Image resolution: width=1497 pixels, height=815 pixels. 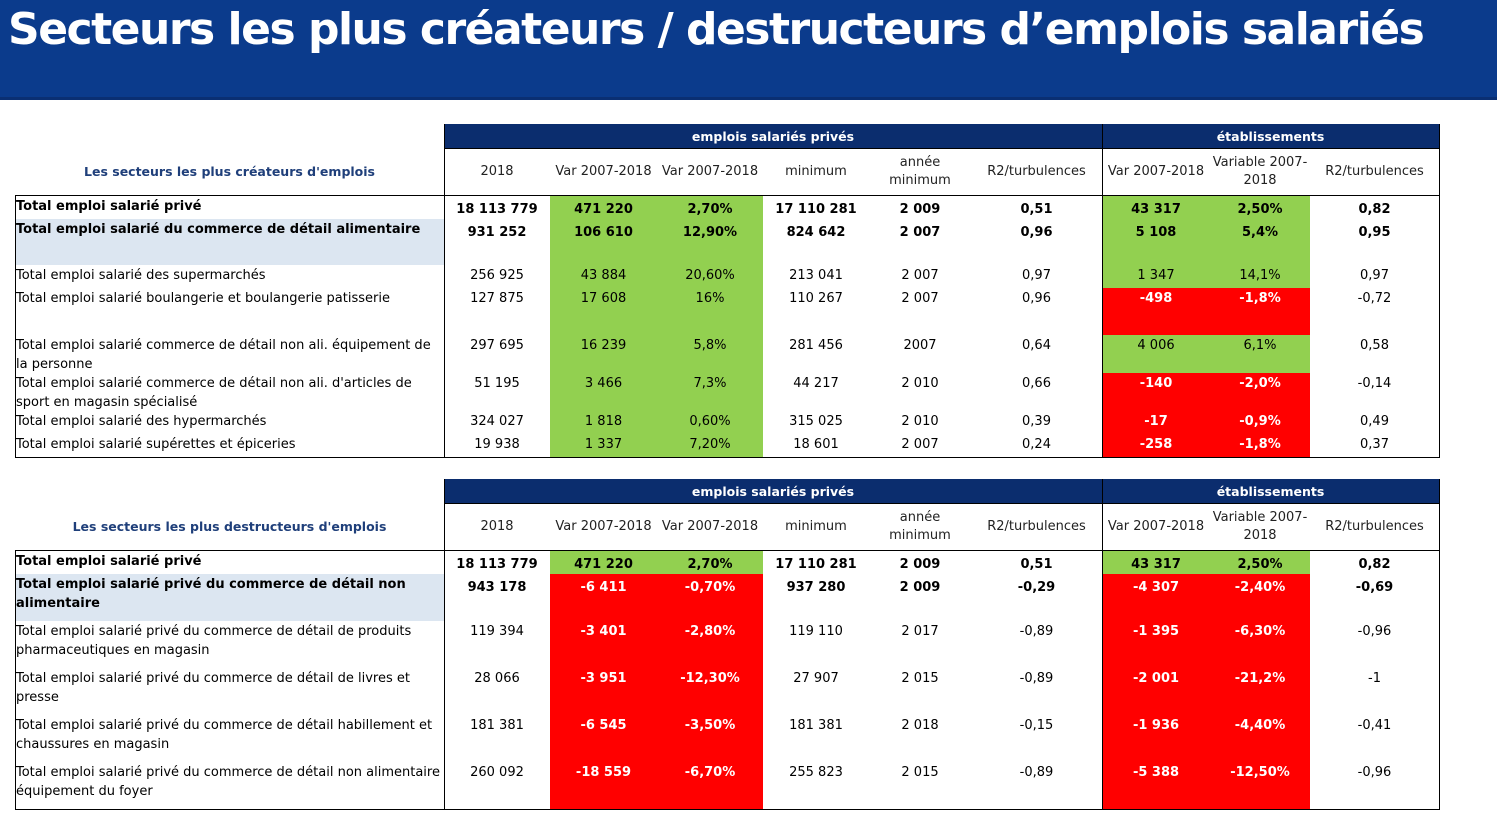 I want to click on table-cell: -0,41, so click(x=1374, y=725).